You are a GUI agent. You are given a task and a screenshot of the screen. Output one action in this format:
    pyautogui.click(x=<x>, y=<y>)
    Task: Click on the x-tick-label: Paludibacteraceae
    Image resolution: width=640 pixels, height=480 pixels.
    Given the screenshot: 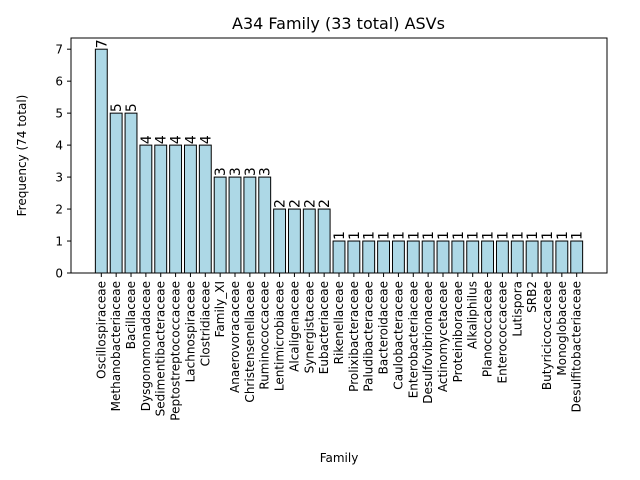 What is the action you would take?
    pyautogui.click(x=369, y=336)
    